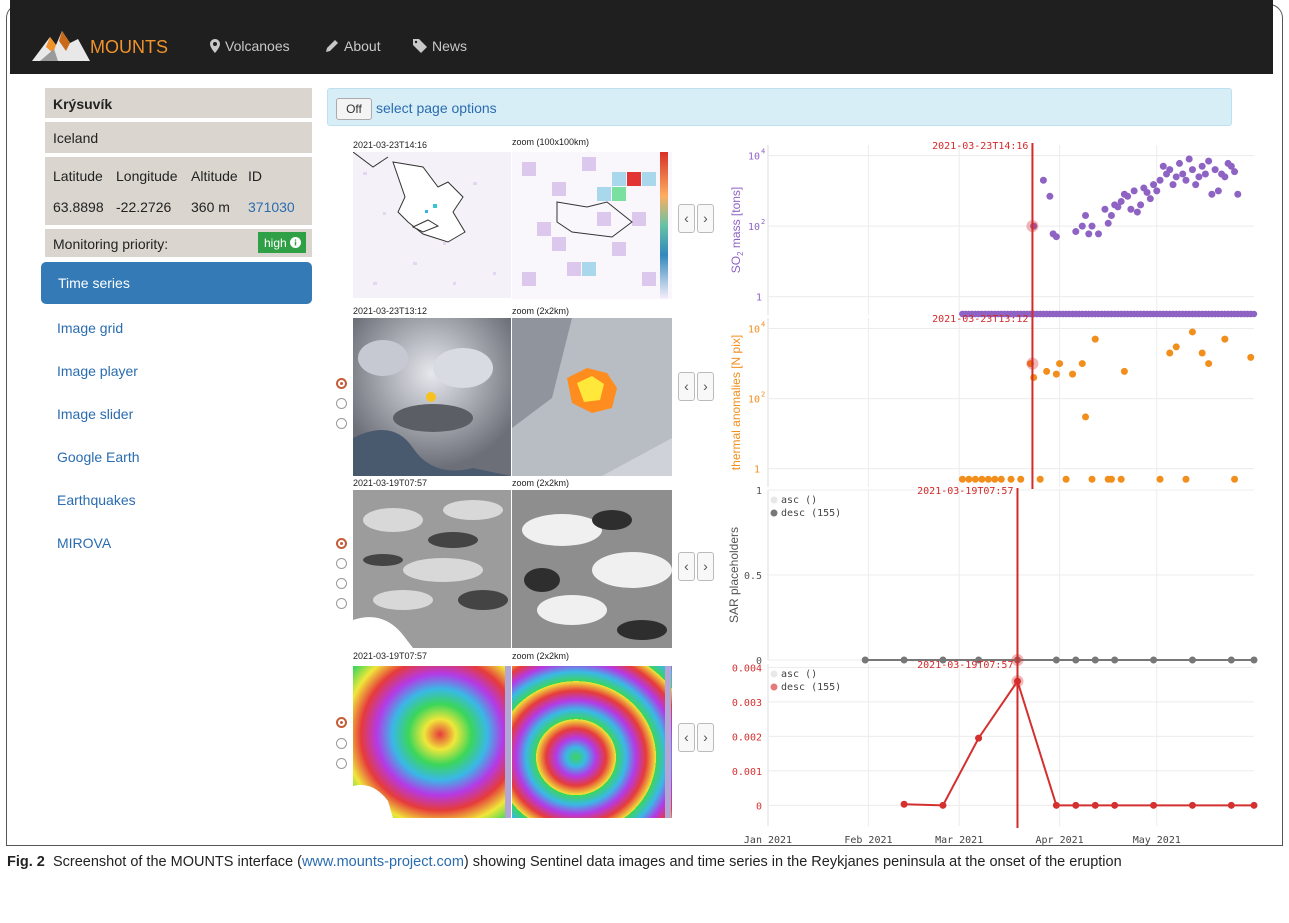 The image size is (1289, 923). What do you see at coordinates (541, 483) in the screenshot?
I see `sar-zoom-label: zoom (2x2km)` at bounding box center [541, 483].